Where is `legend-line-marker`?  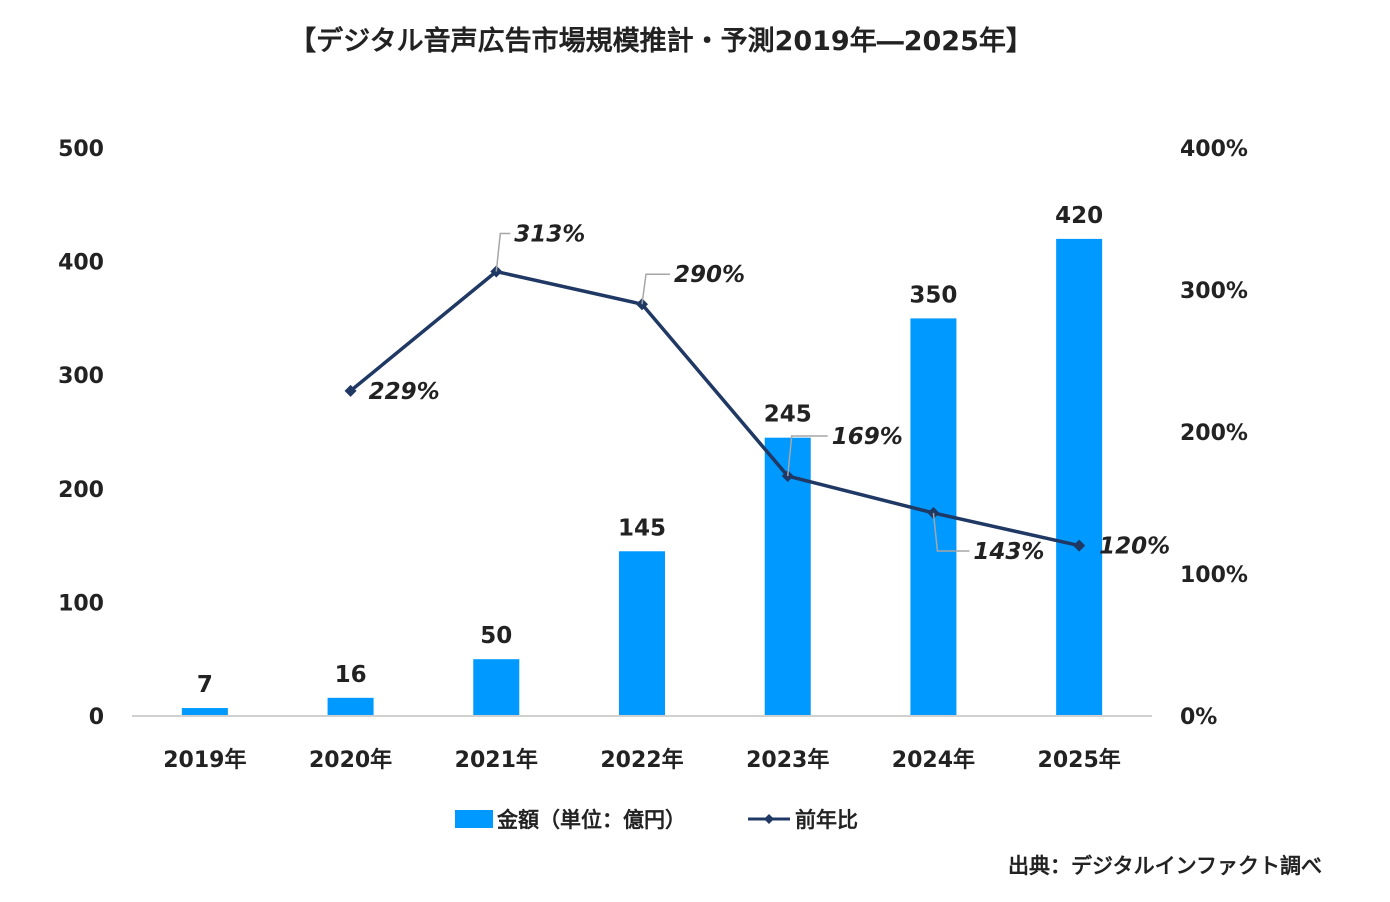
legend-line-marker is located at coordinates (769, 819).